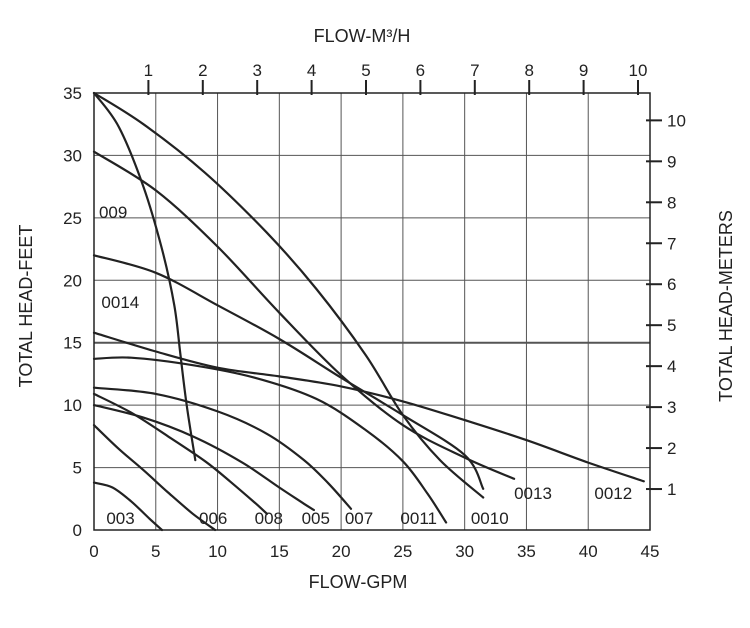 The image size is (750, 628). I want to click on x2-tick-label: 5, so click(365, 70).